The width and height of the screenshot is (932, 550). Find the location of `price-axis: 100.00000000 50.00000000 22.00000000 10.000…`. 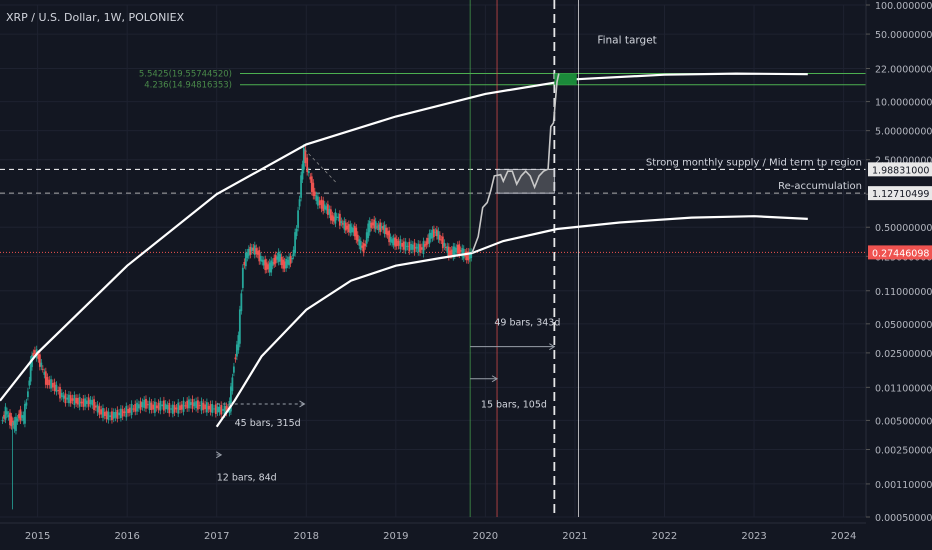

price-axis: 100.00000000 50.00000000 22.00000000 10.000… is located at coordinates (898, 275).